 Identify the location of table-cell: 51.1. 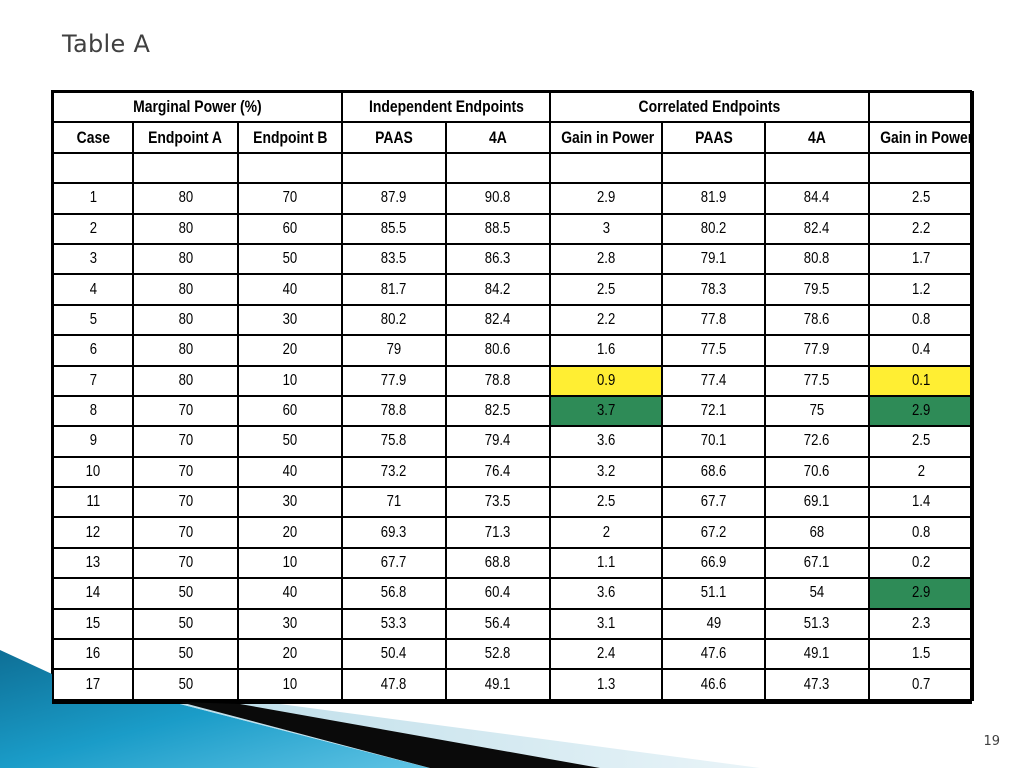
(714, 593).